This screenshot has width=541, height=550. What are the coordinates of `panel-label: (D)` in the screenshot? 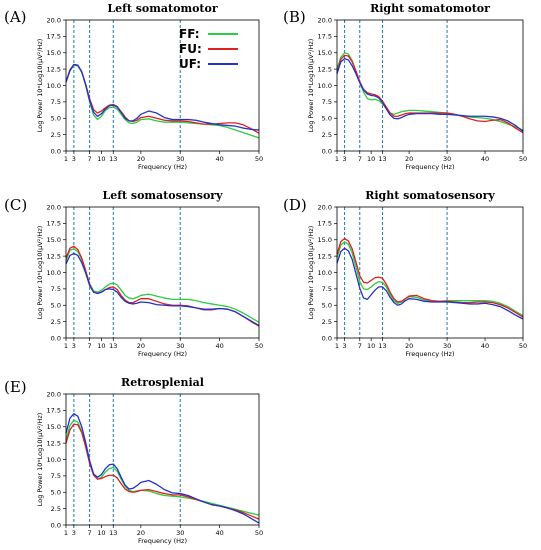 It's located at (295, 205).